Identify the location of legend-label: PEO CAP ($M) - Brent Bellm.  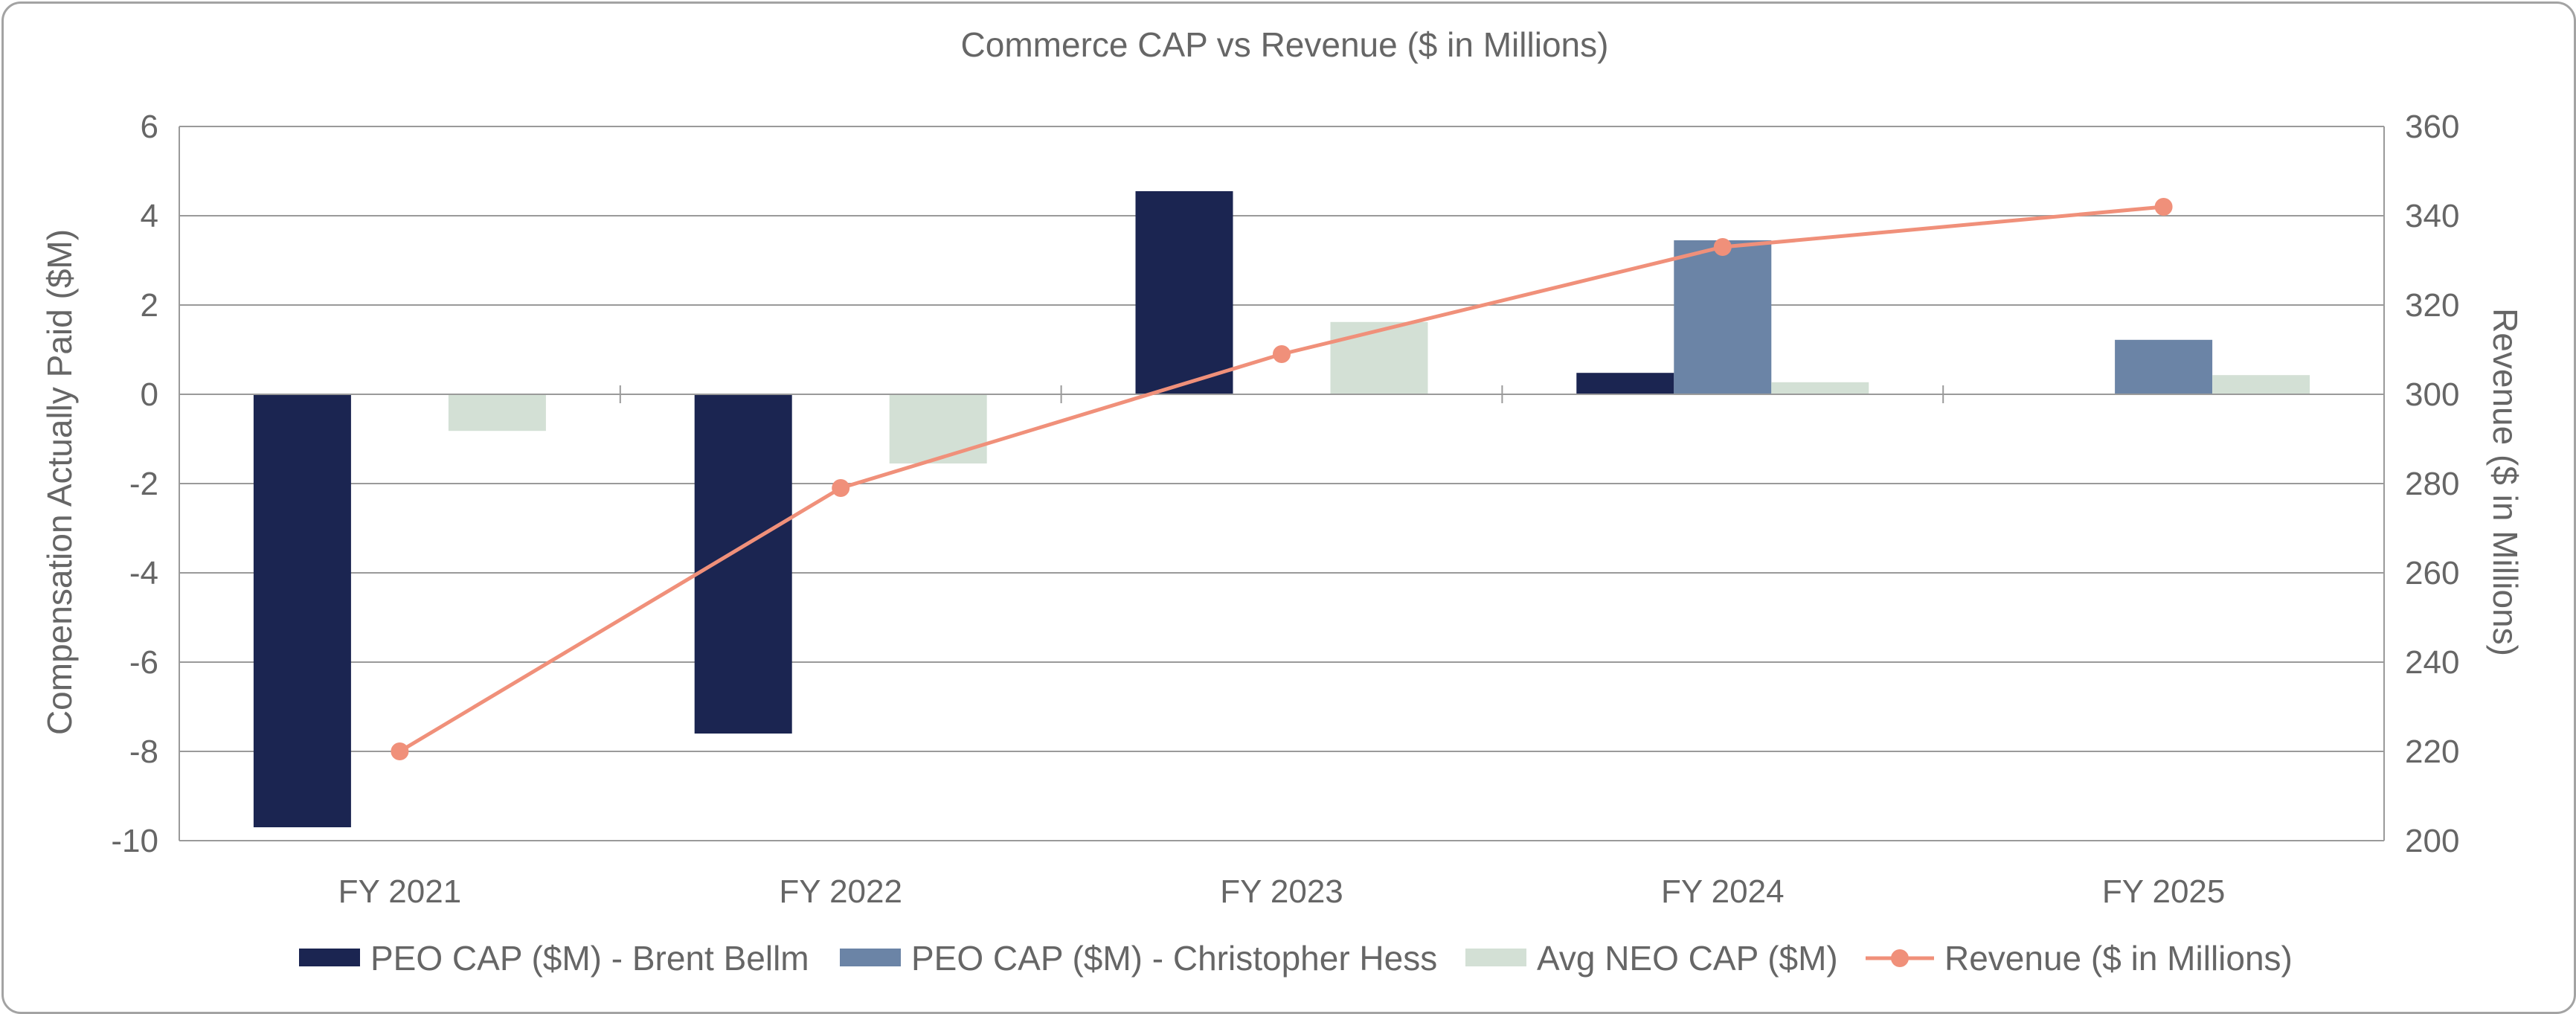
(589, 959).